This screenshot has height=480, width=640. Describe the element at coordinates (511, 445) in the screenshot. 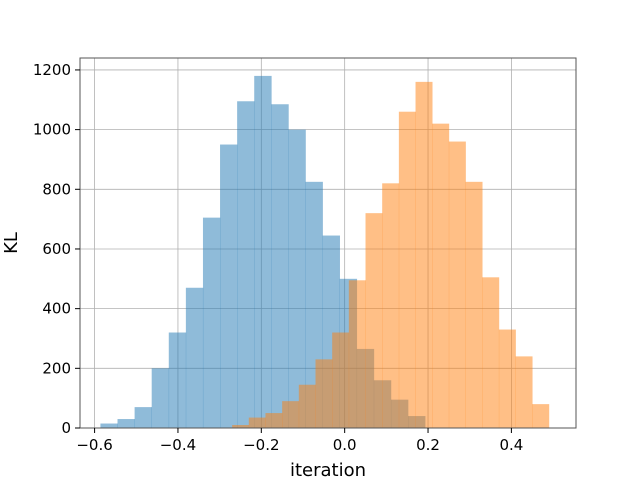

I see `x-tick-label: 0.4` at that location.